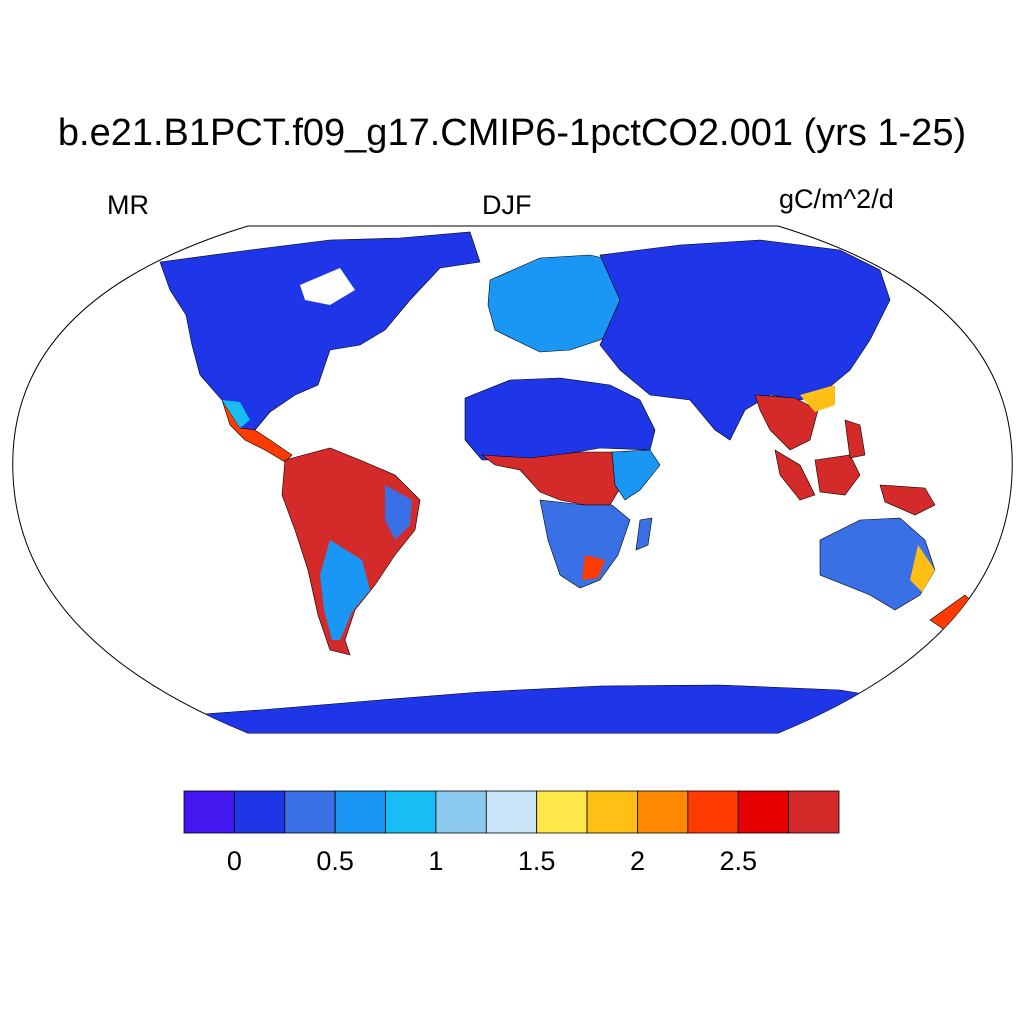 This screenshot has width=1024, height=1024. I want to click on africa-south-land, so click(585, 544).